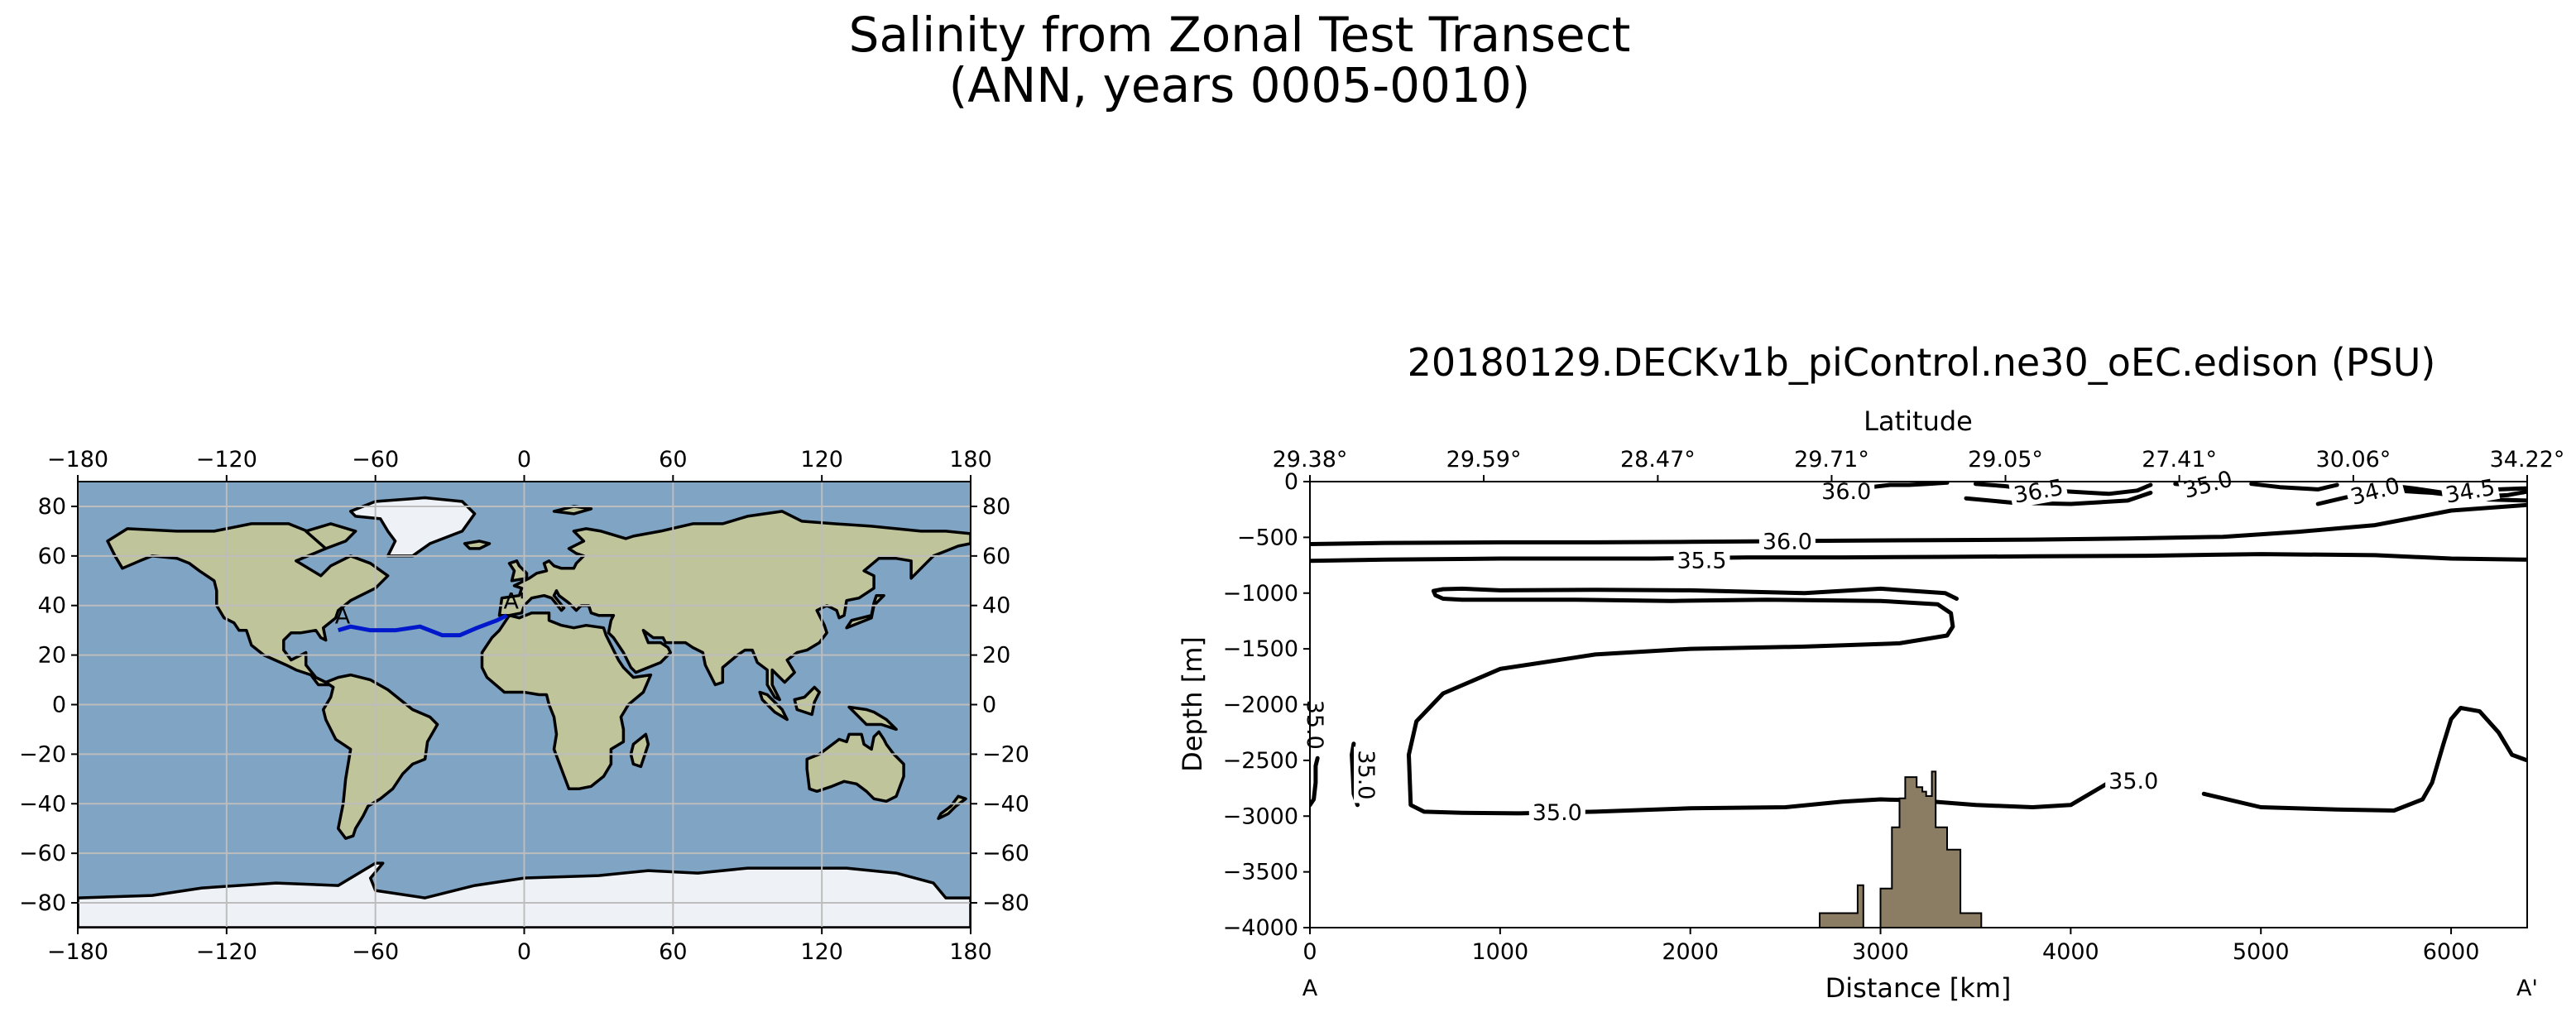 This screenshot has height=1017, width=2576. I want to click on map-lat-tick-left: −80, so click(42, 903).